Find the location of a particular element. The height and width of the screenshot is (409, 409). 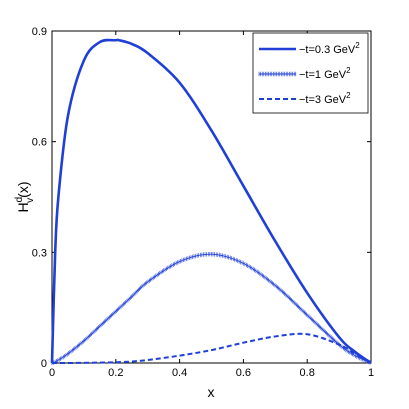

legend-entry-3-text: −t=3 GeV is located at coordinates (323, 100).